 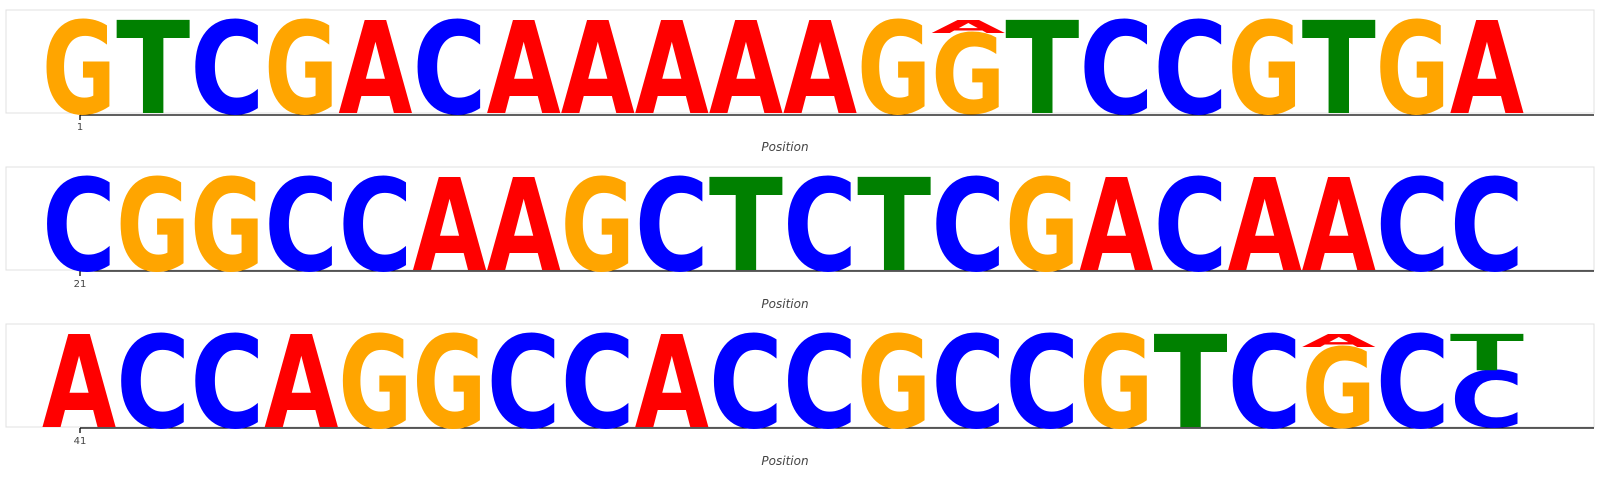 I want to click on x-tick-label: 21, so click(x=80, y=284).